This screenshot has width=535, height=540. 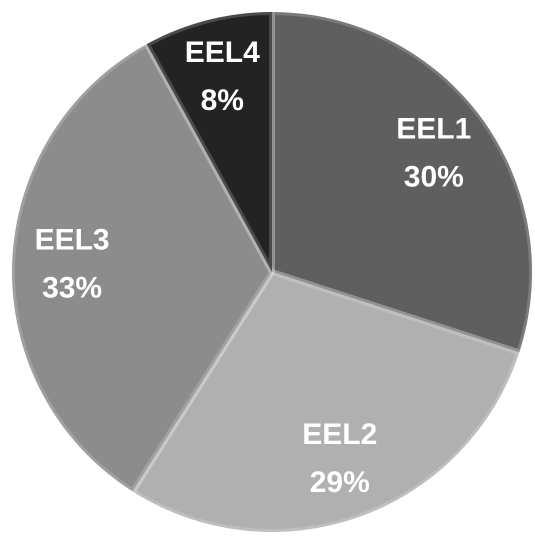 What do you see at coordinates (72, 288) in the screenshot?
I see `slice-value-label: 33%` at bounding box center [72, 288].